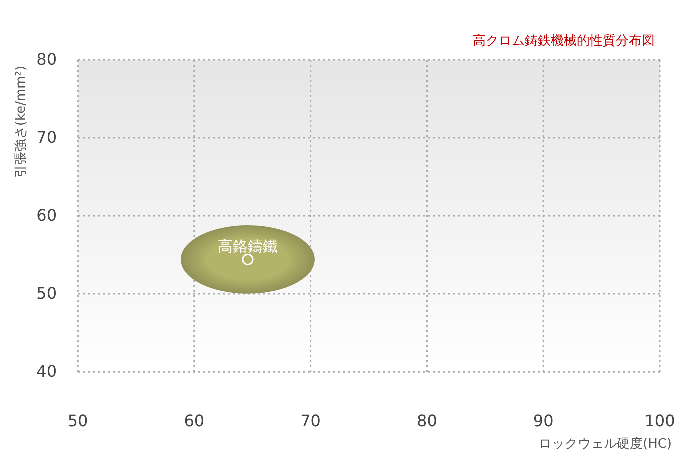  I want to click on x-tick-label: 50, so click(78, 420).